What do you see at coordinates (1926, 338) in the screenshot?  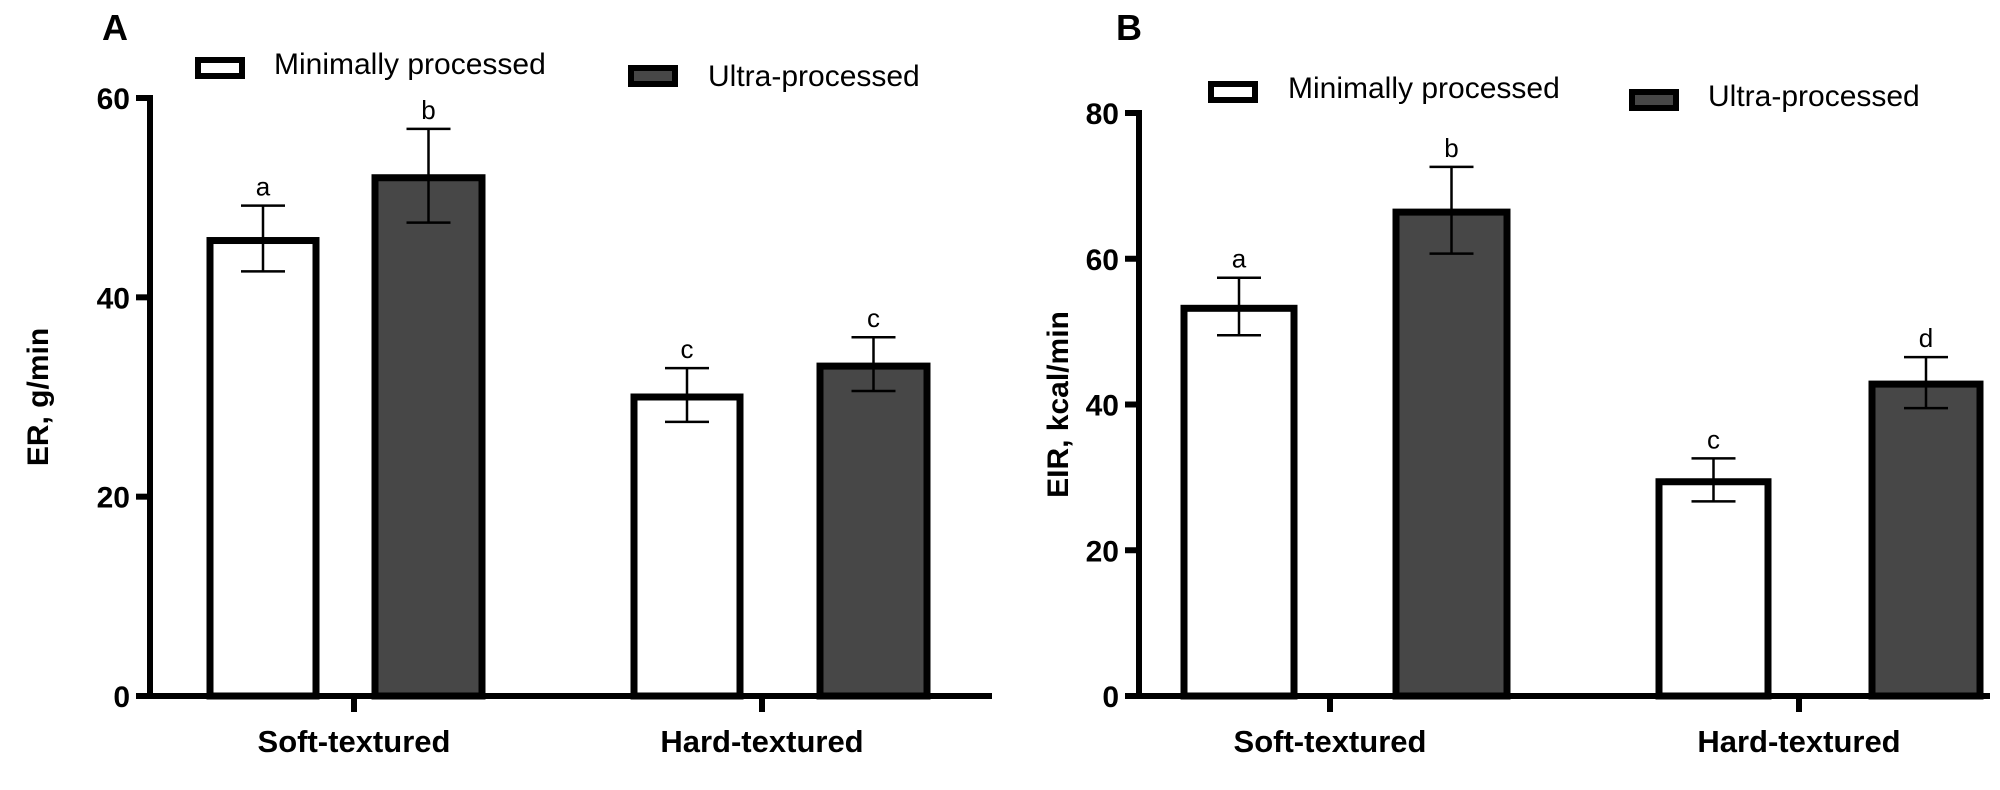 I see `significance-letter: d` at bounding box center [1926, 338].